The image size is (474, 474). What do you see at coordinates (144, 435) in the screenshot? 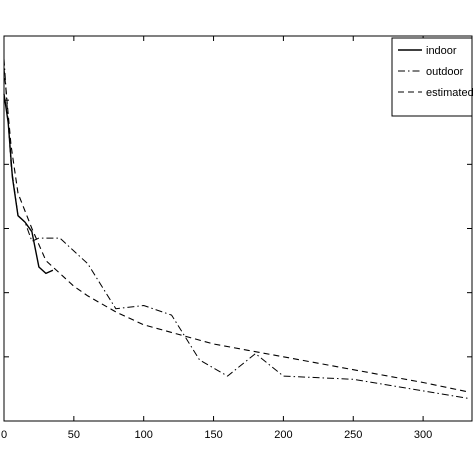
I see `x-tick-label: 100` at bounding box center [144, 435].